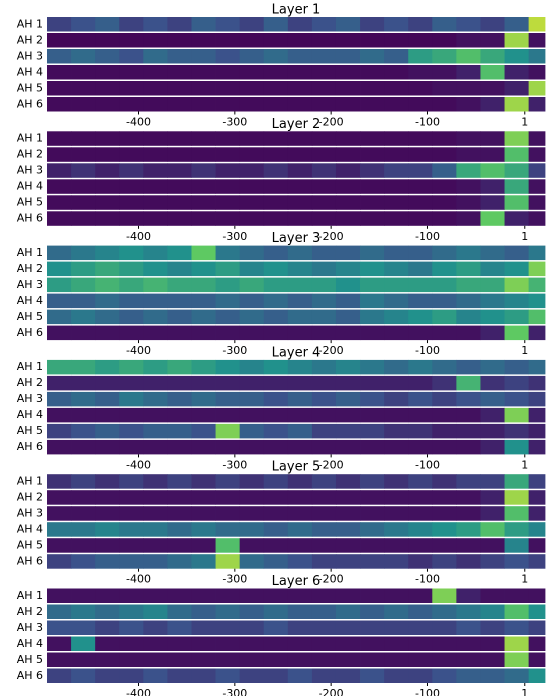  Describe the element at coordinates (296, 635) in the screenshot. I see `heatmap` at that location.